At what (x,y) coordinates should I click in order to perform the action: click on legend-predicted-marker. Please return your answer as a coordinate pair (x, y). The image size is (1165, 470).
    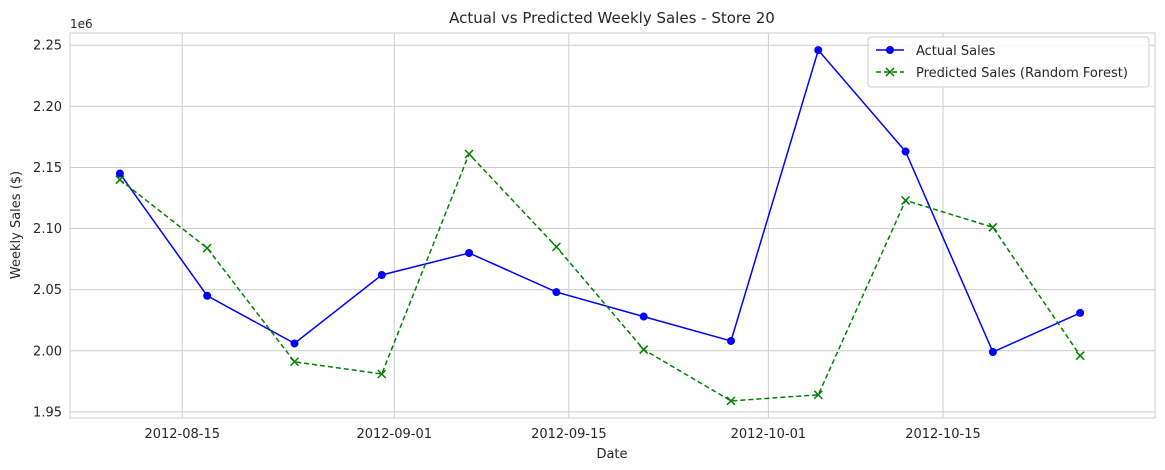
    Looking at the image, I should click on (890, 72).